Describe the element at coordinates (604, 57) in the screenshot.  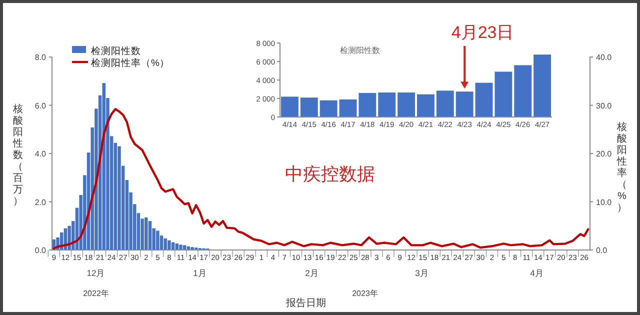
I see `y2-tick-label: 40.0` at that location.